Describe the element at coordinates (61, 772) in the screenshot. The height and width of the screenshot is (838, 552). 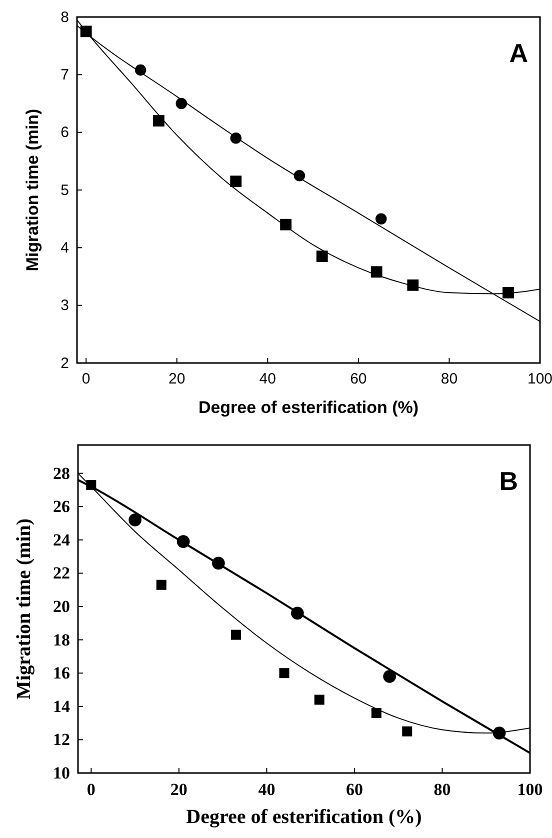
I see `y-tick-label: 10` at that location.